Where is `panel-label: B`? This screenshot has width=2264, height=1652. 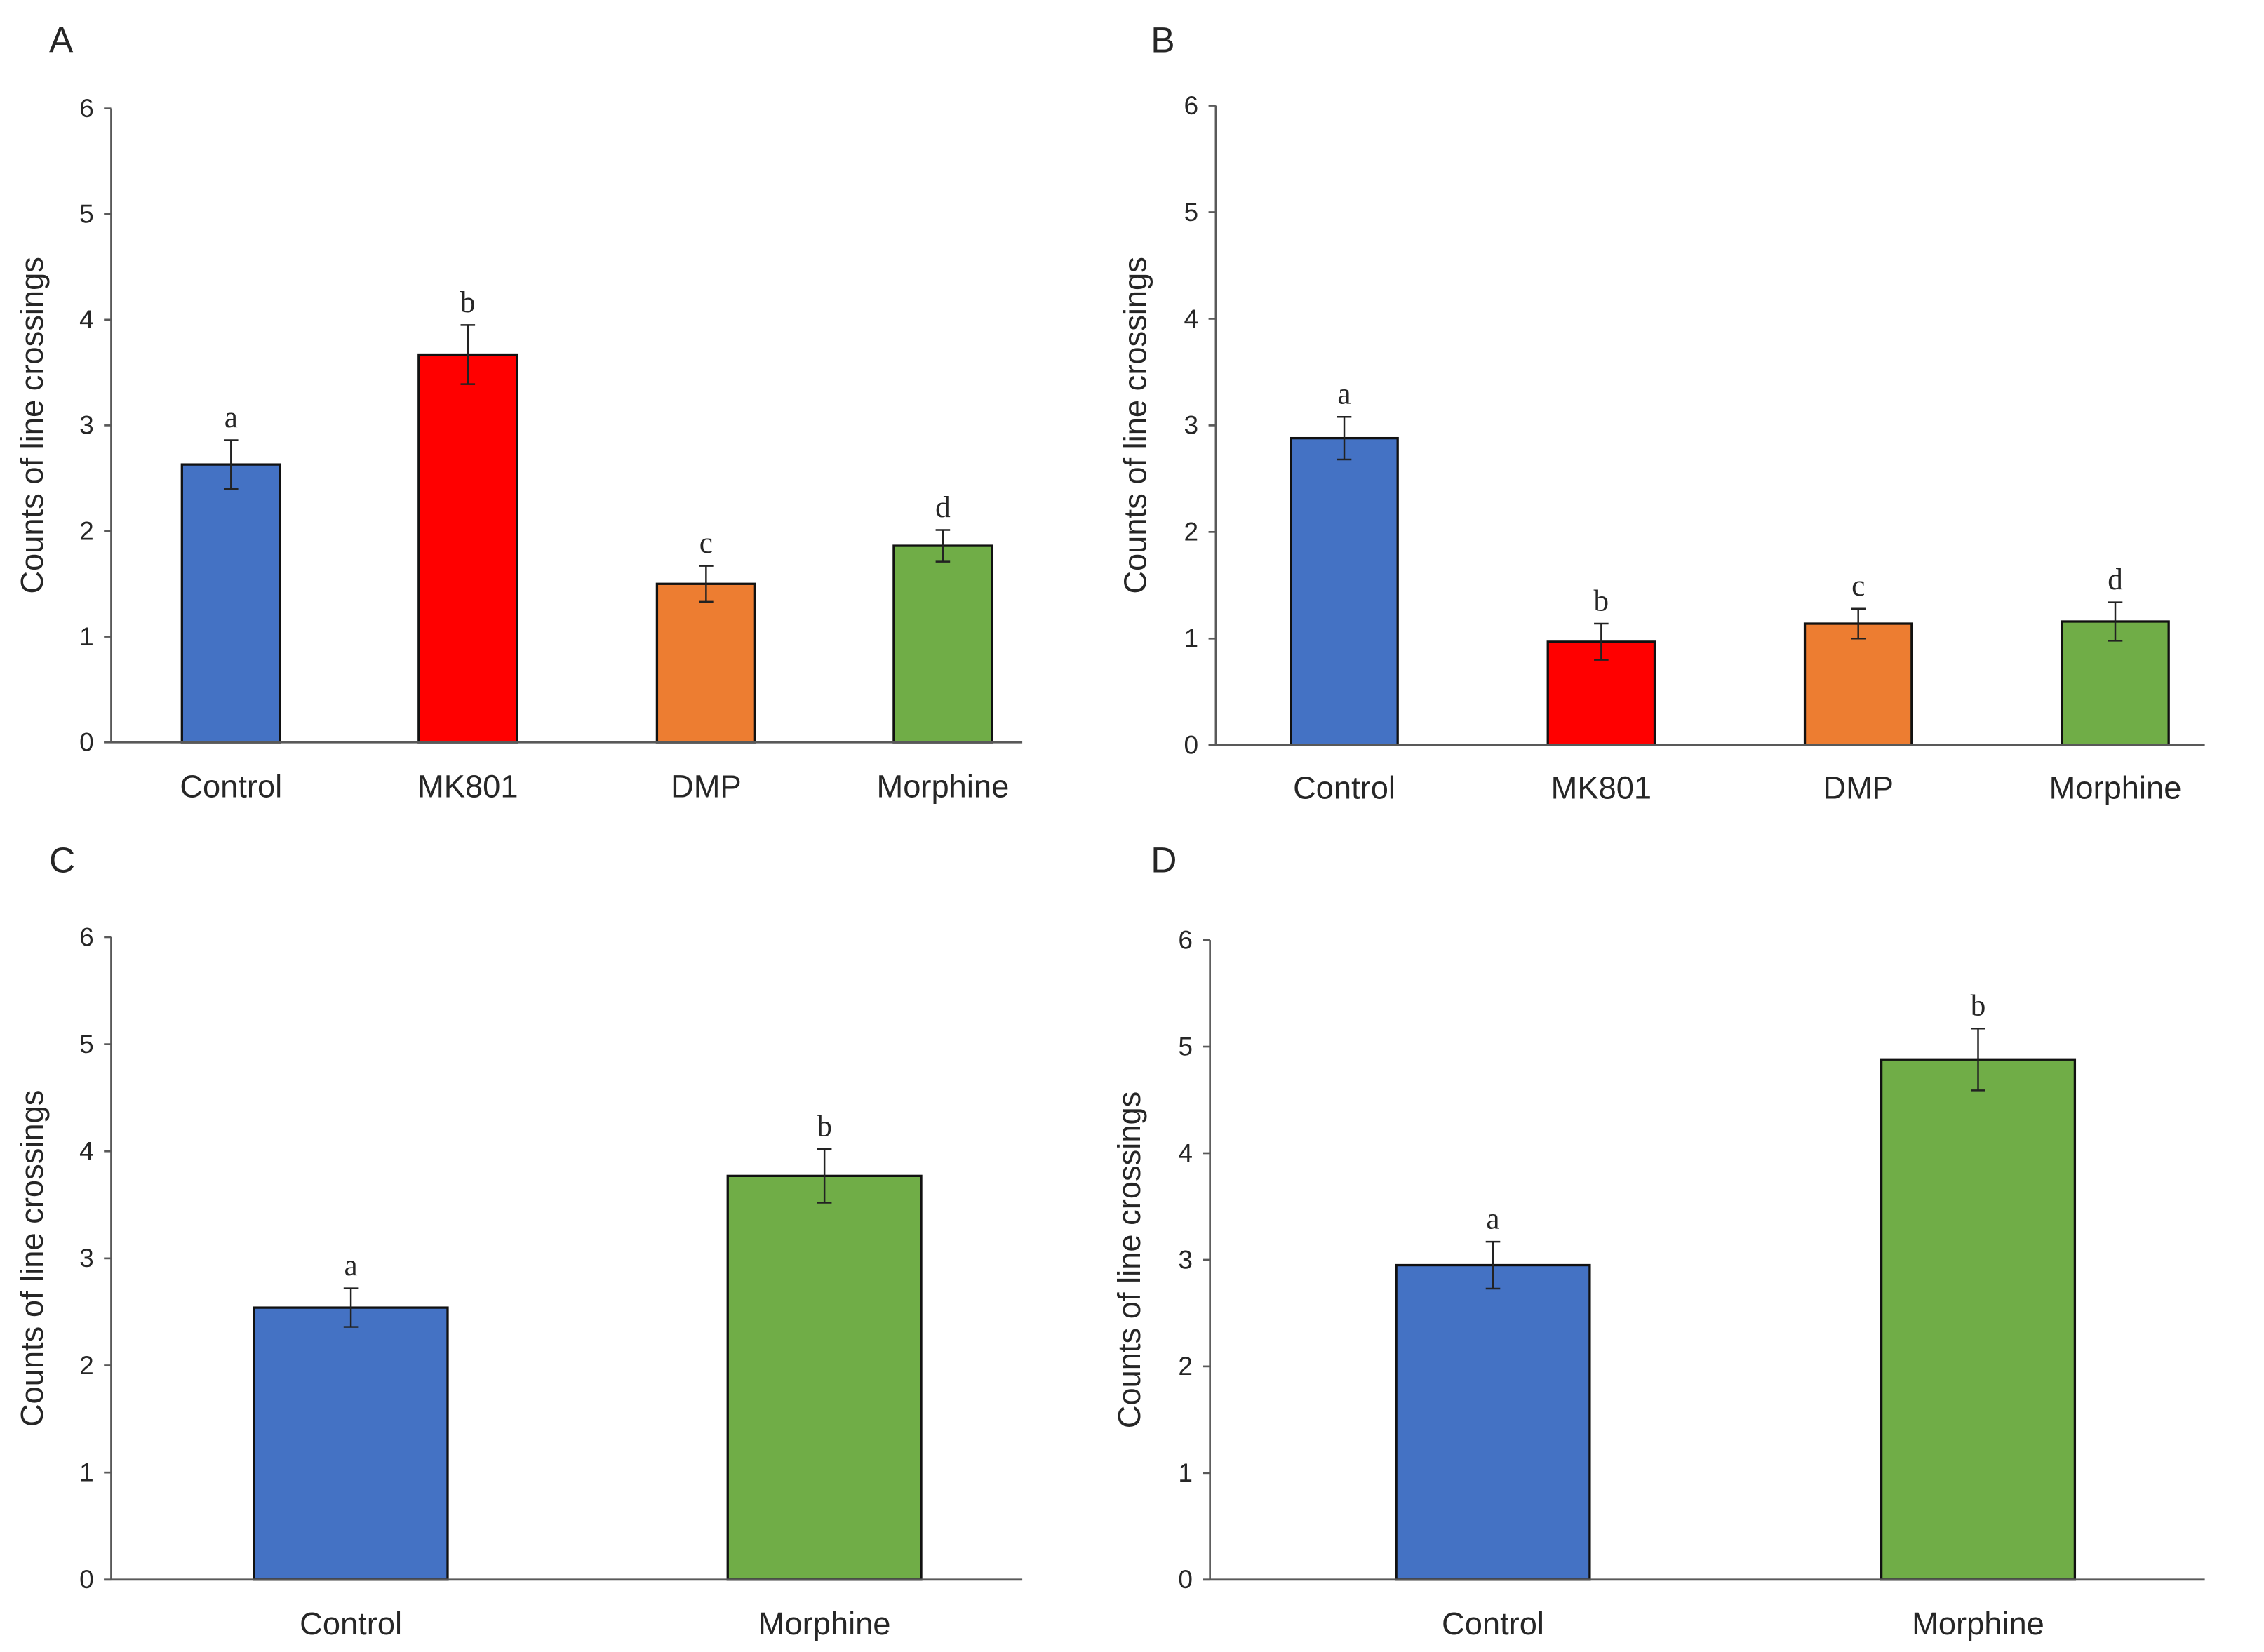 panel-label: B is located at coordinates (1162, 39).